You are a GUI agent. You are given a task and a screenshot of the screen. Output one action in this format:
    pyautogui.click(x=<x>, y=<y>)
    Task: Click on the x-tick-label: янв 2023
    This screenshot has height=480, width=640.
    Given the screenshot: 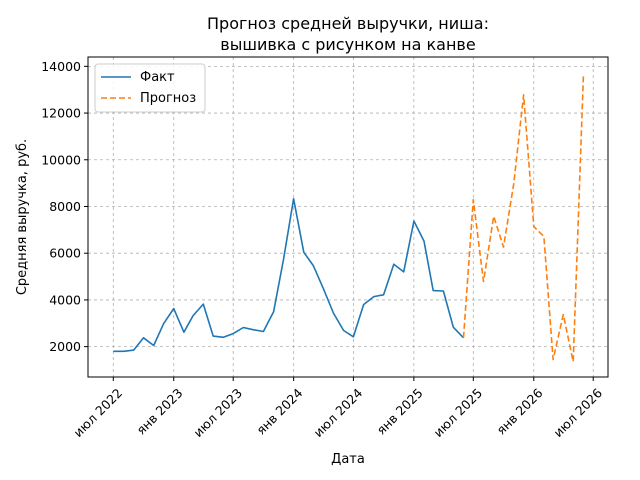 What is the action you would take?
    pyautogui.click(x=159, y=411)
    